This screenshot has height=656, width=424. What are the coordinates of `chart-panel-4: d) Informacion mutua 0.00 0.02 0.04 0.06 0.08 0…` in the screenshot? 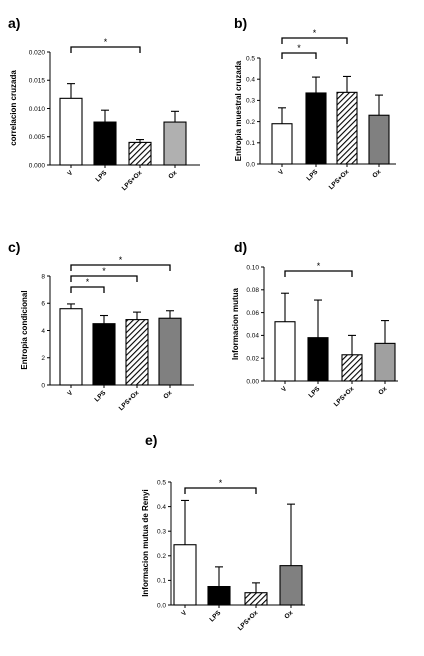 It's located at (314, 323).